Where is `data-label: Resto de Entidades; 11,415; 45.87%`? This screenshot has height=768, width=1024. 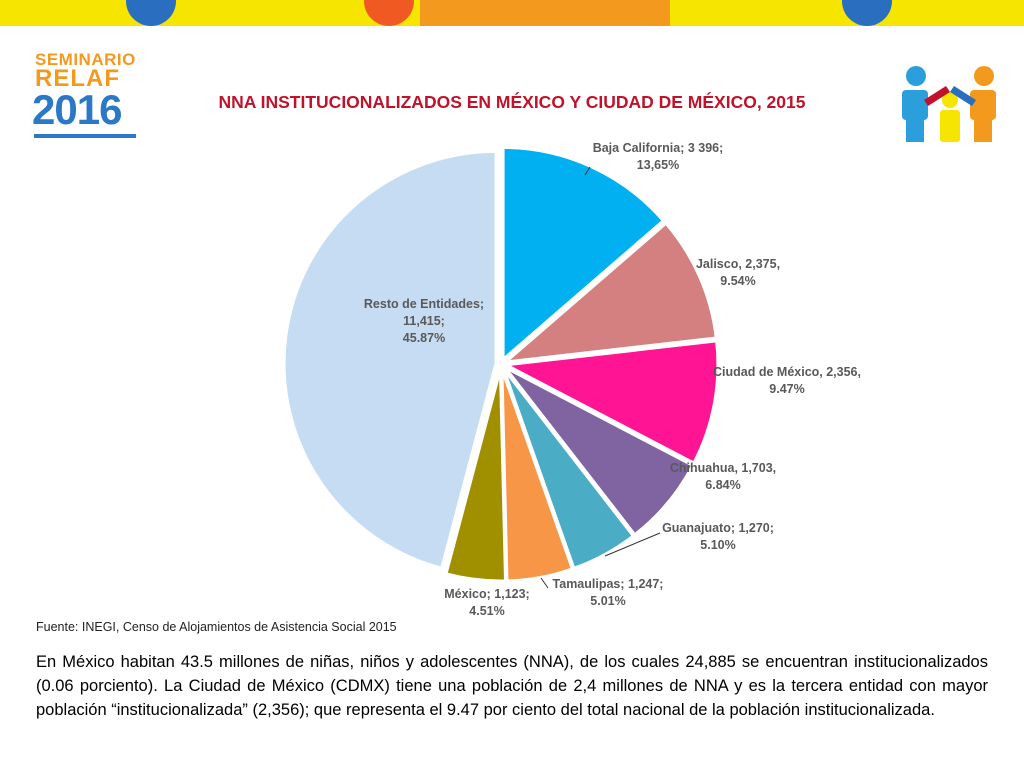 data-label: Resto de Entidades; 11,415; 45.87% is located at coordinates (424, 321).